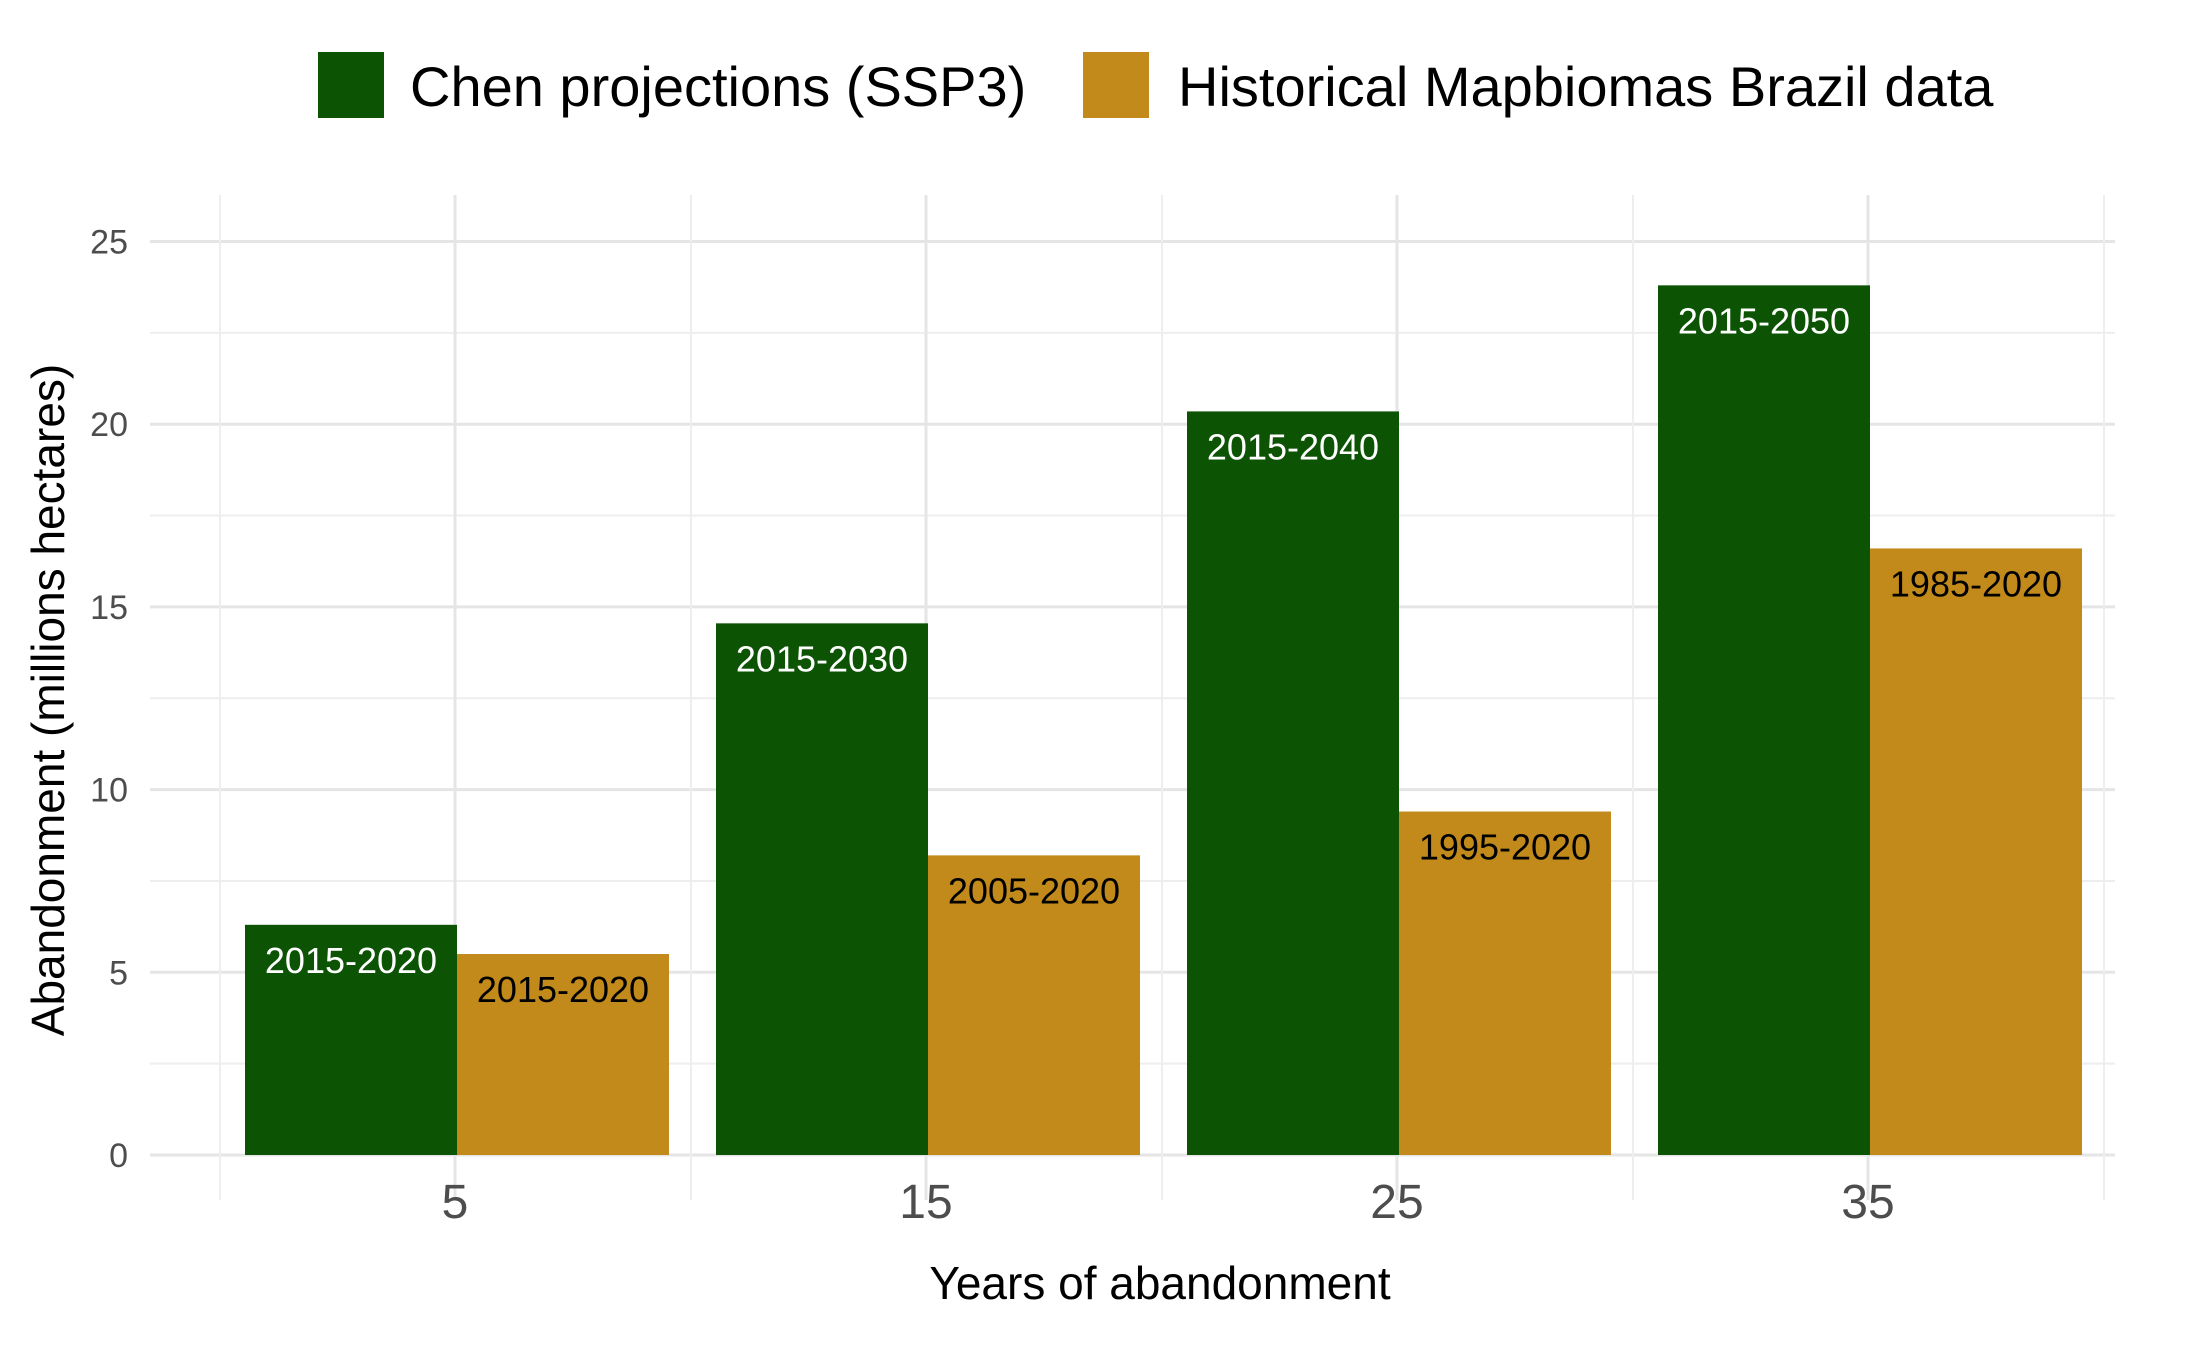 The width and height of the screenshot is (2187, 1351). What do you see at coordinates (1505, 847) in the screenshot?
I see `bar-label: 1995-2020` at bounding box center [1505, 847].